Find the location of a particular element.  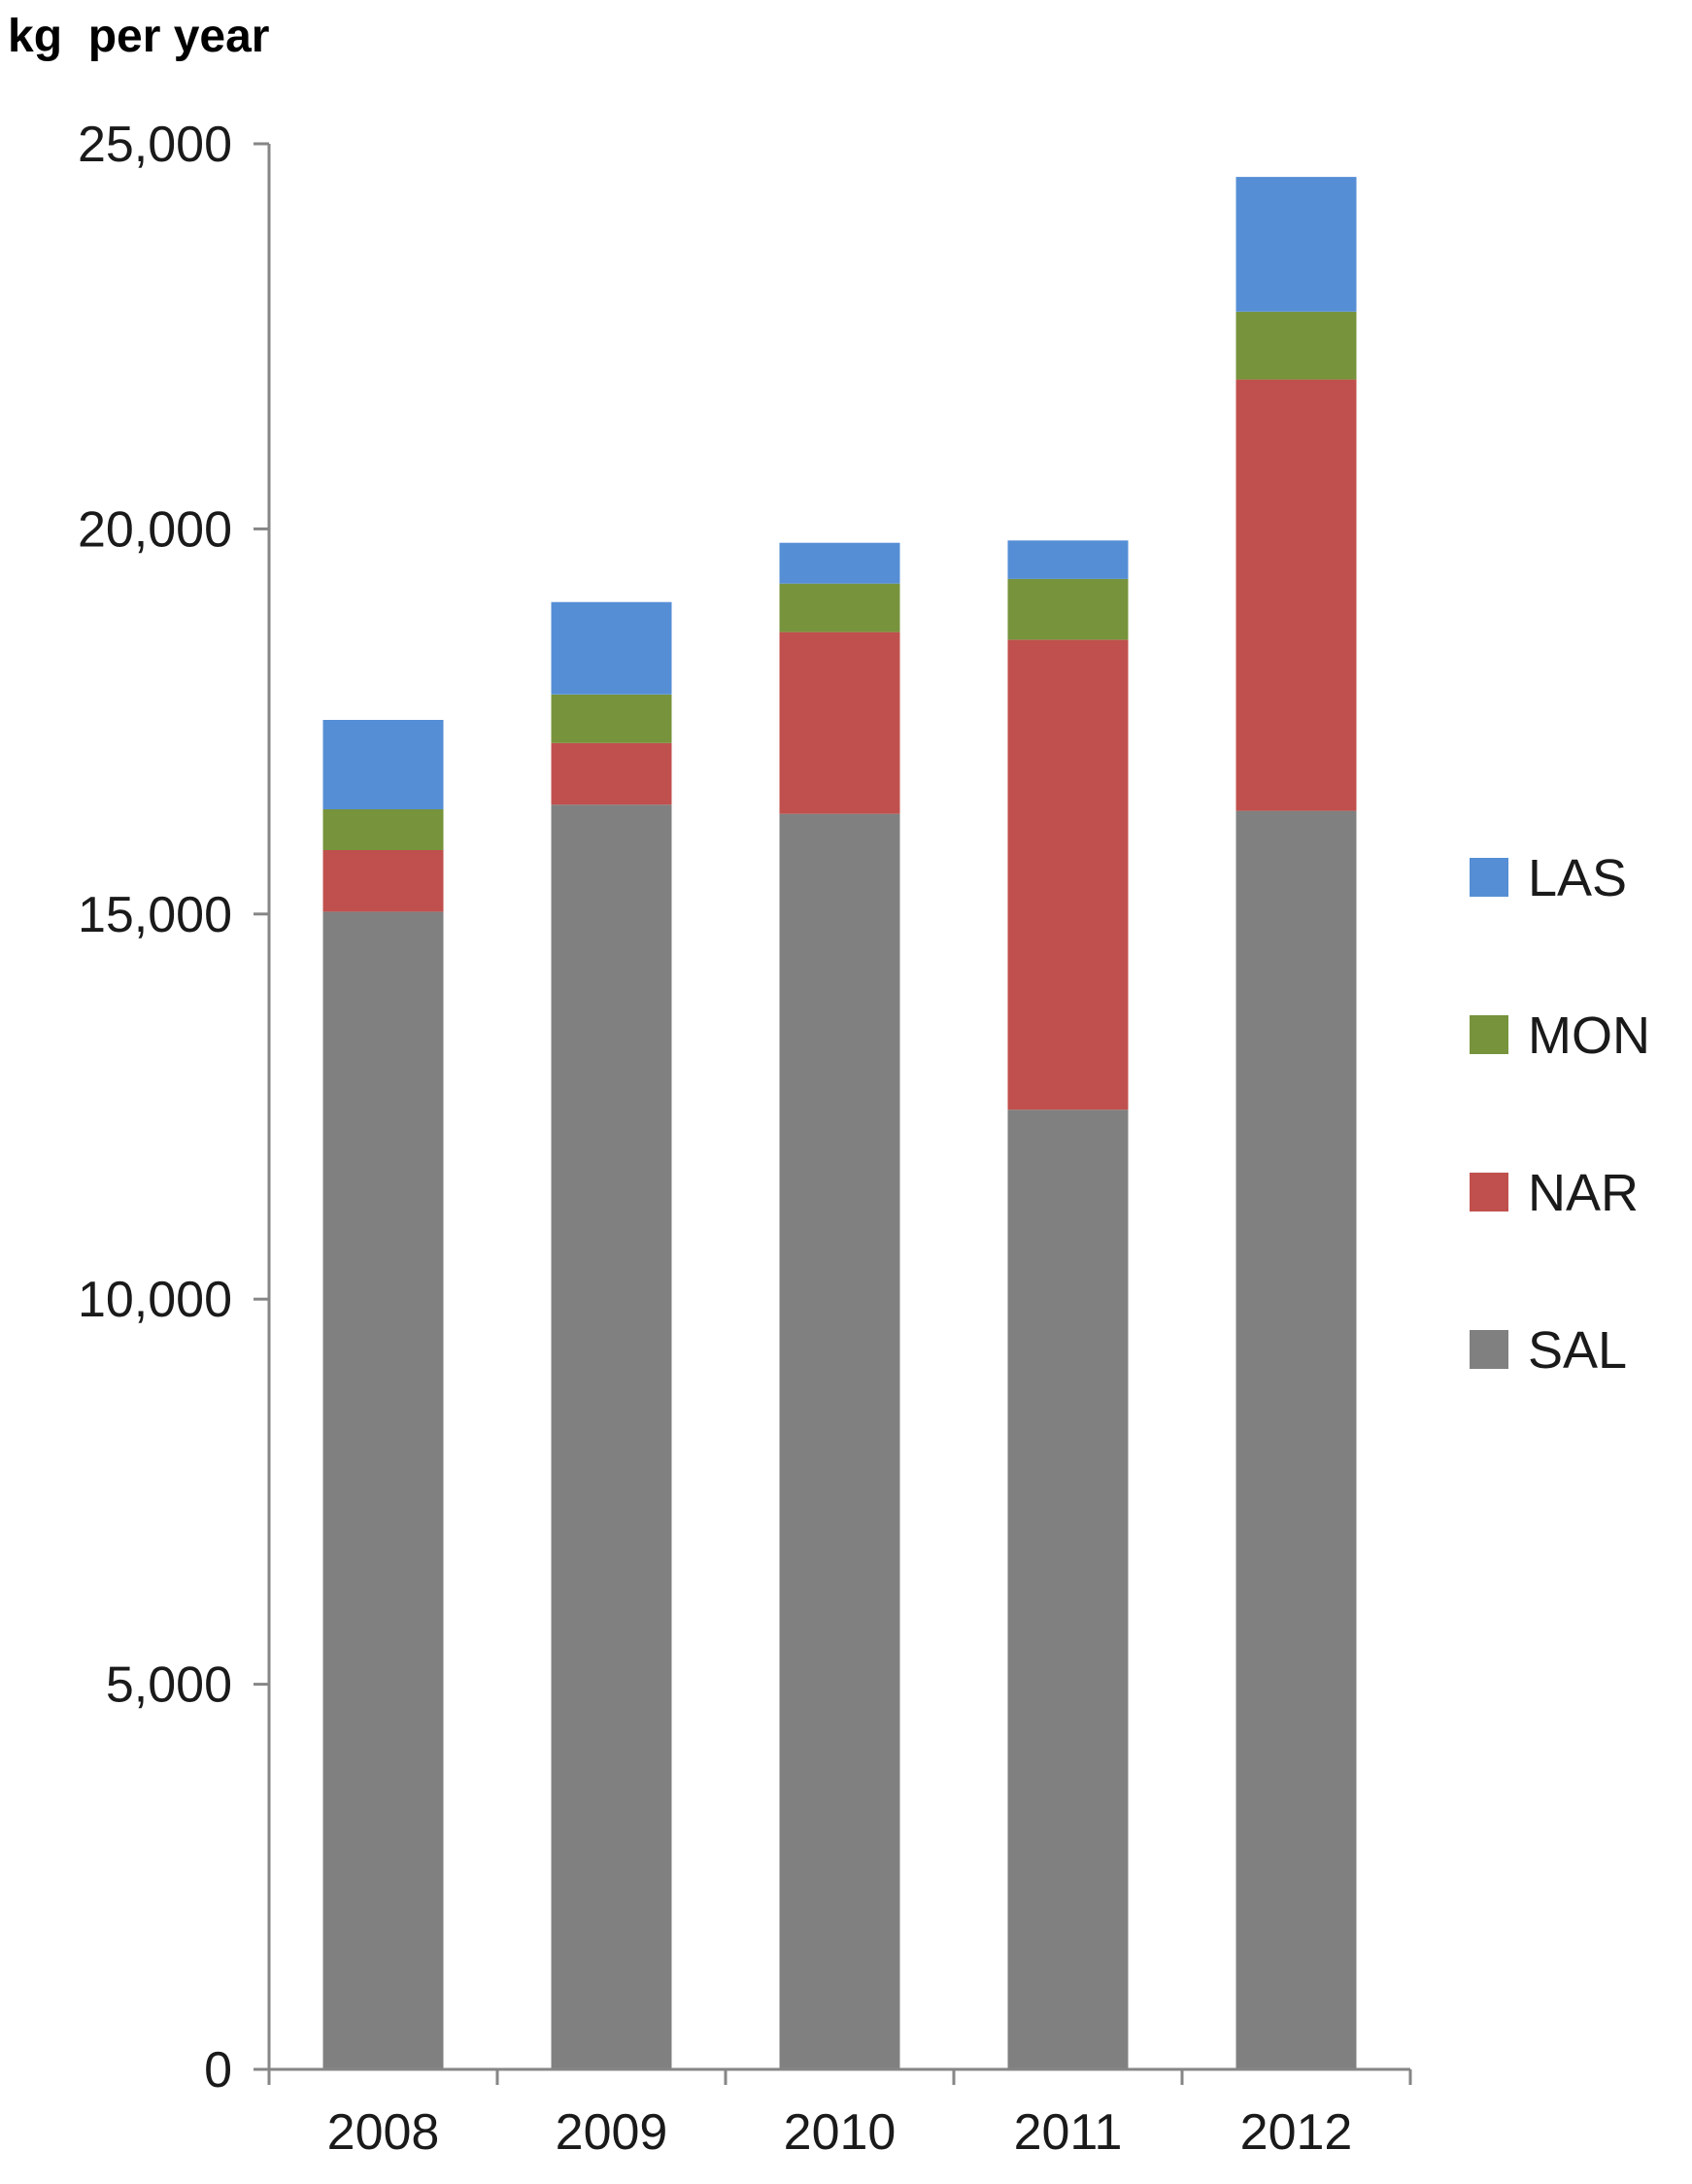

legend-label-mon: MON is located at coordinates (1589, 1036).